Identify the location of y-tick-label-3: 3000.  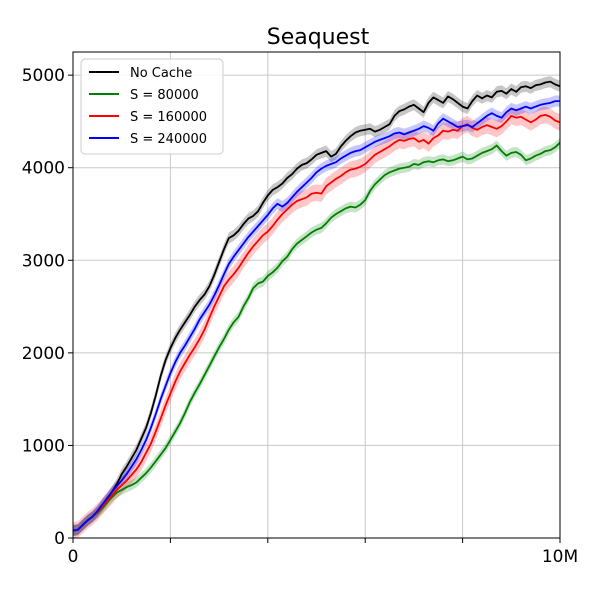
(43, 261).